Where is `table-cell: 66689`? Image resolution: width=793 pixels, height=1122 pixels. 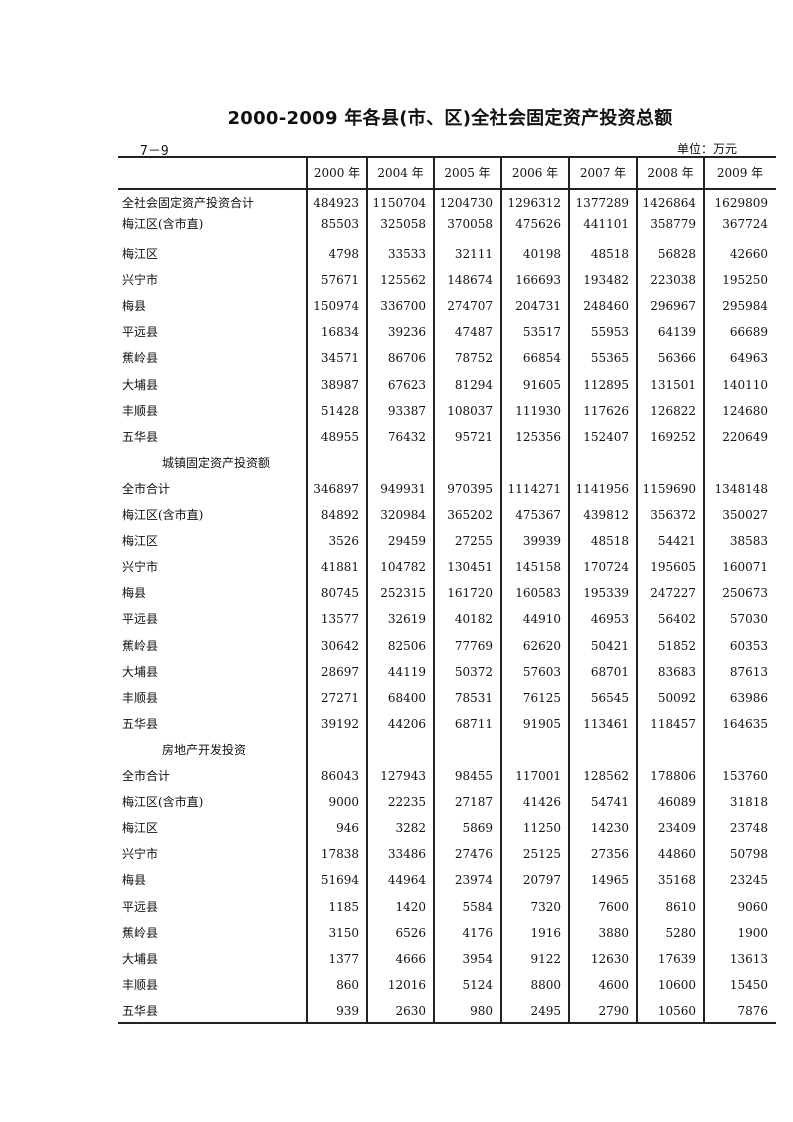 table-cell: 66689 is located at coordinates (748, 332).